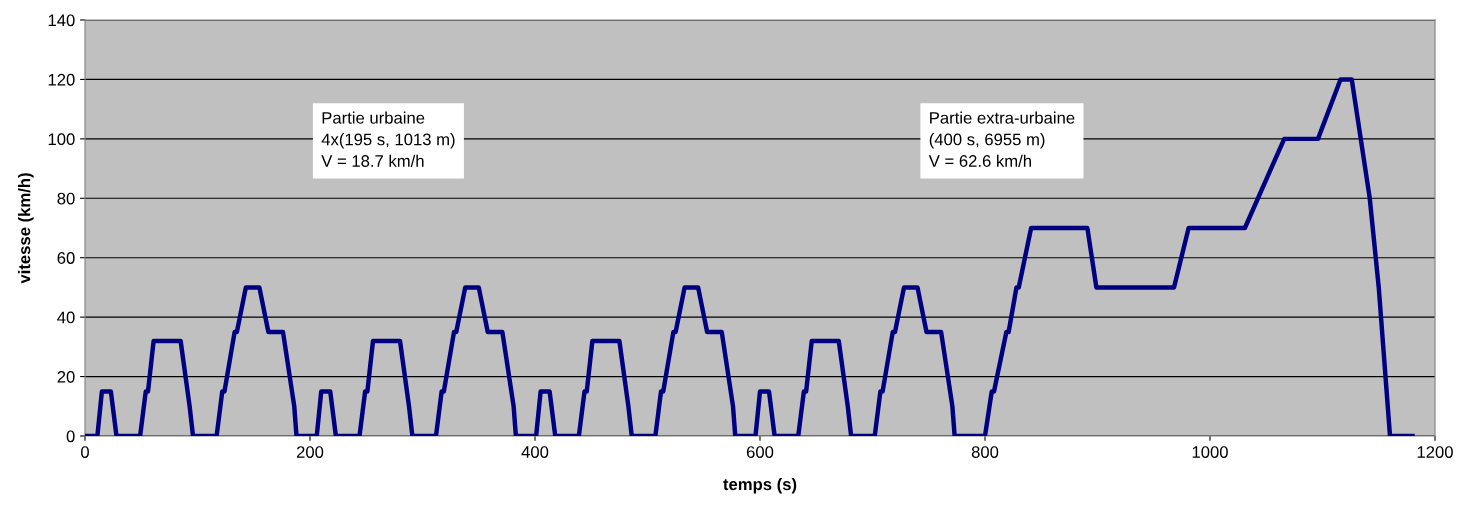  Describe the element at coordinates (1435, 452) in the screenshot. I see `x-tick-label: 1200` at that location.